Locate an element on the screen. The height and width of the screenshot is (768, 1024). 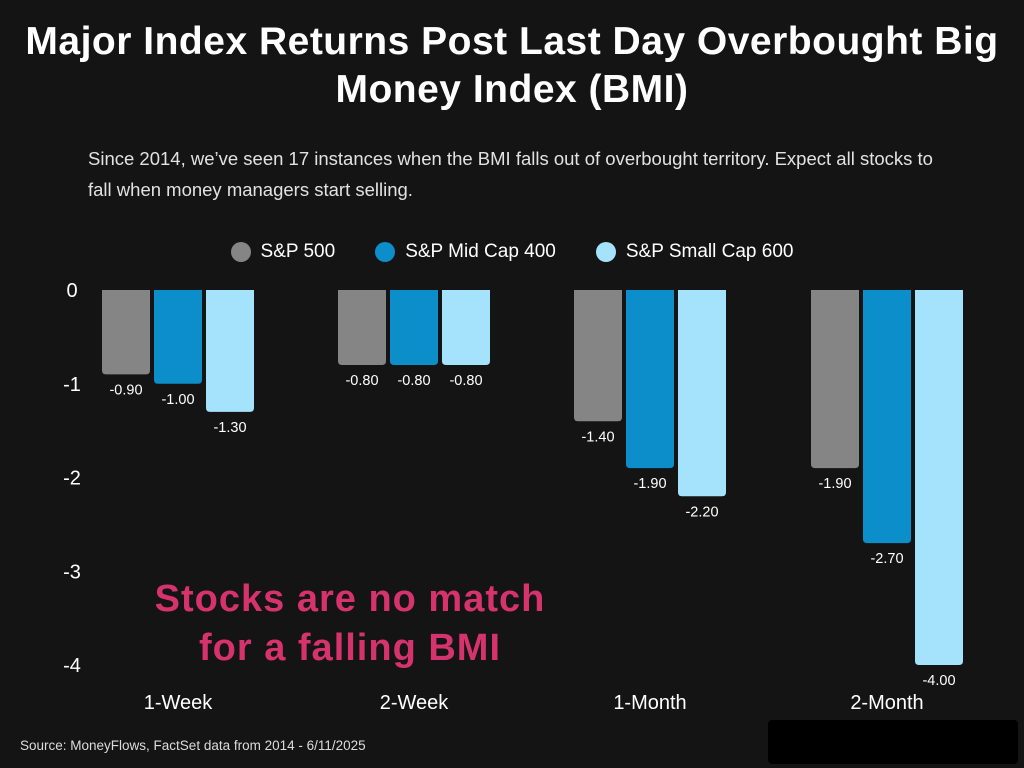
legend-item: S&P 500 is located at coordinates (283, 252).